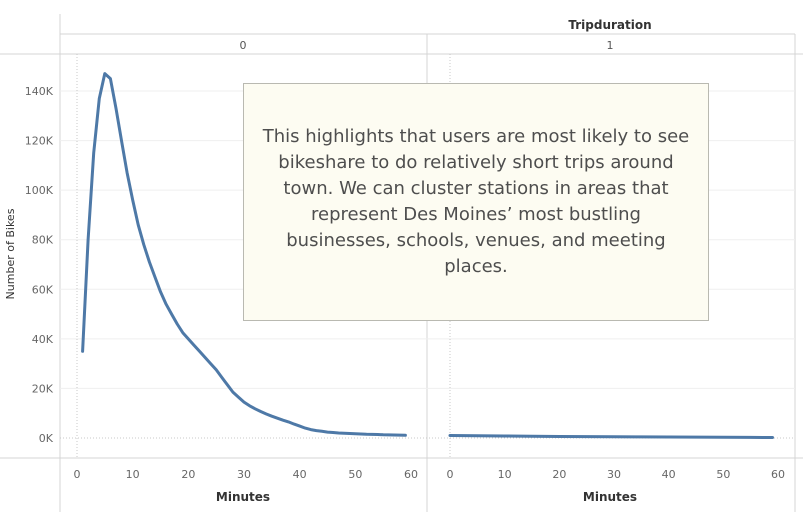 This screenshot has width=803, height=527. What do you see at coordinates (243, 45) in the screenshot?
I see `panel-header-0: 0` at bounding box center [243, 45].